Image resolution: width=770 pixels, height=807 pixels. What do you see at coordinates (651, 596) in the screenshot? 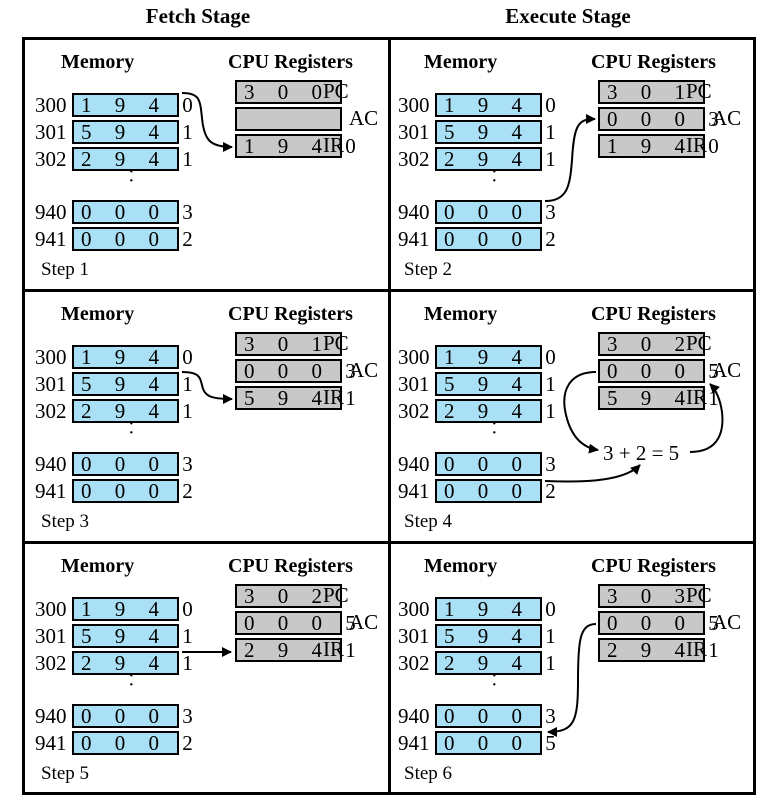
I see `register-pc: 3 0 3` at bounding box center [651, 596].